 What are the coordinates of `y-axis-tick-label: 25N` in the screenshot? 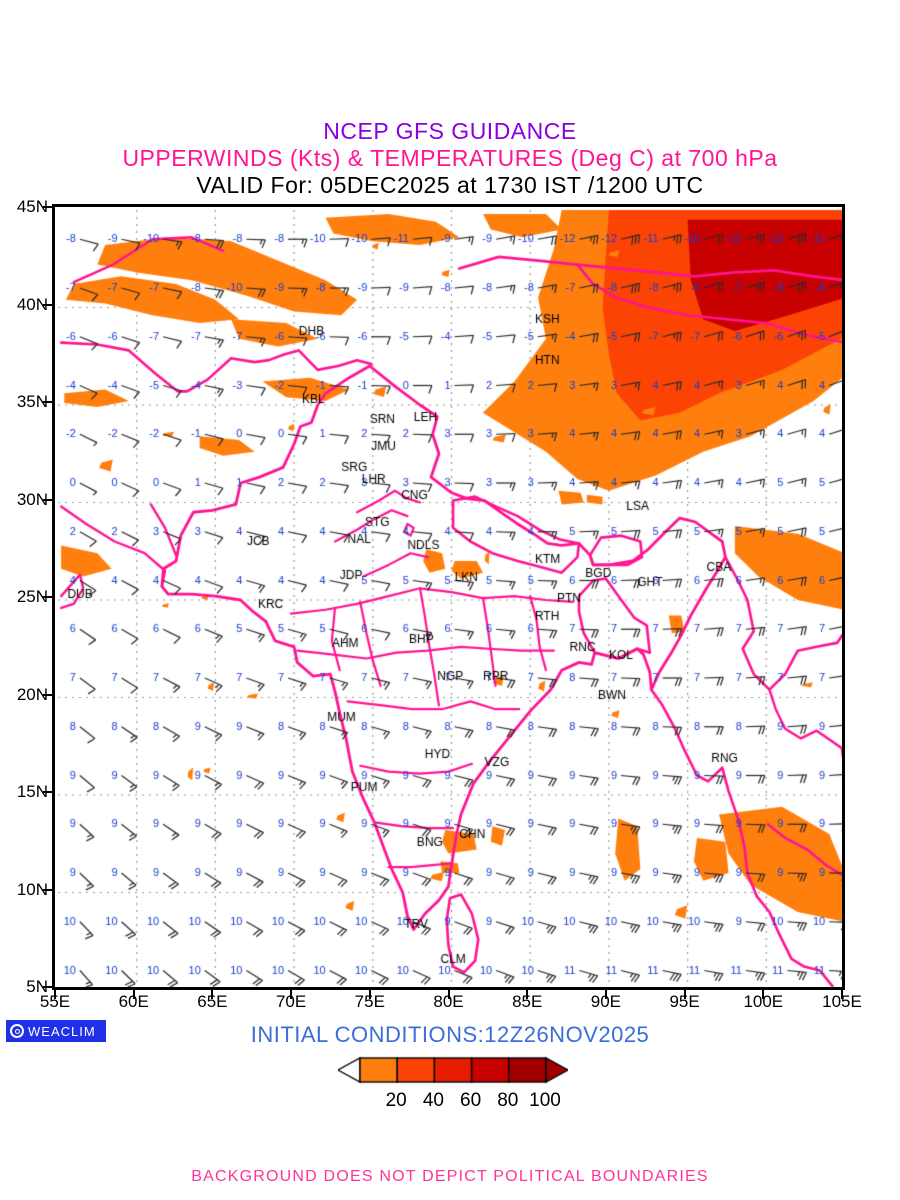 It's located at (32, 596).